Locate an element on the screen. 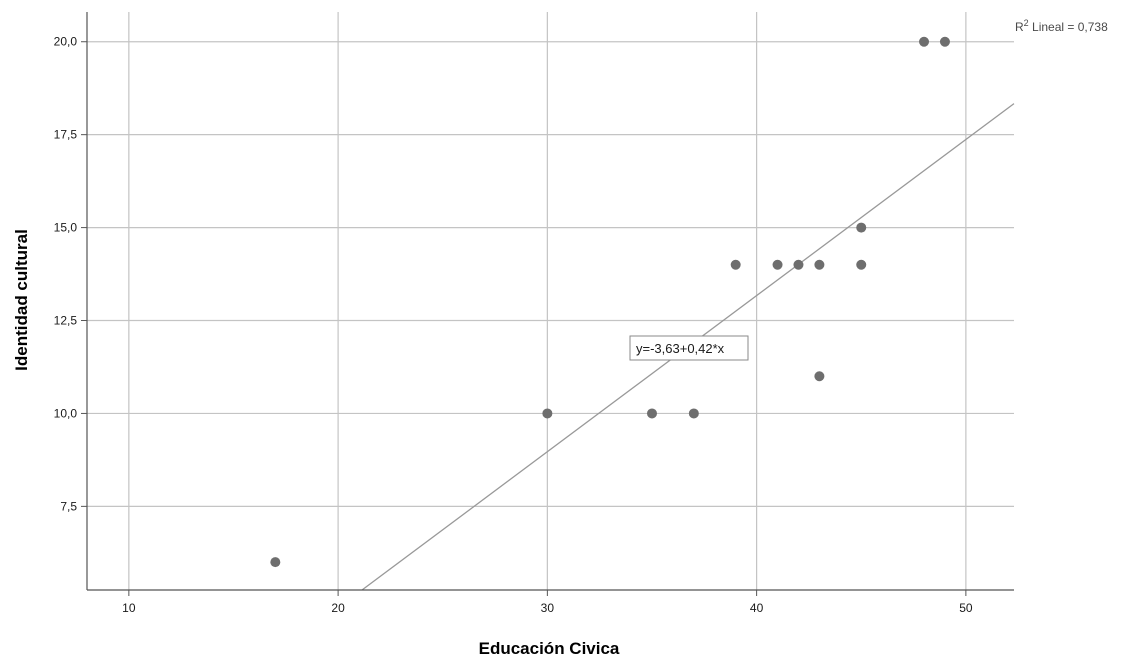 This screenshot has width=1135, height=663. x-tick-label: 40 is located at coordinates (757, 608).